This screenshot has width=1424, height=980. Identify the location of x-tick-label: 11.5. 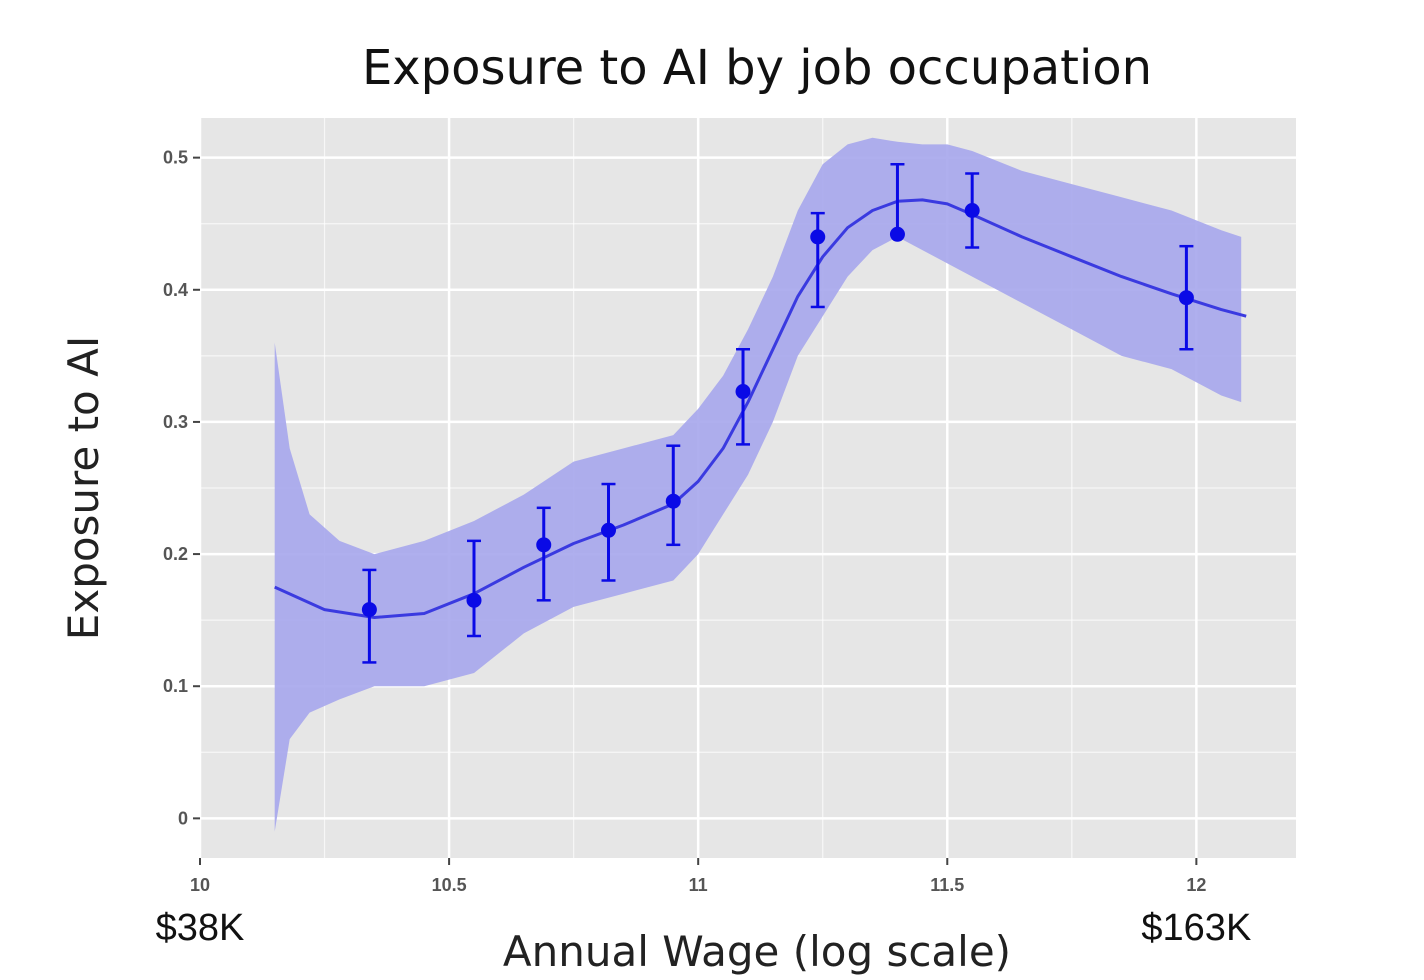
(947, 885).